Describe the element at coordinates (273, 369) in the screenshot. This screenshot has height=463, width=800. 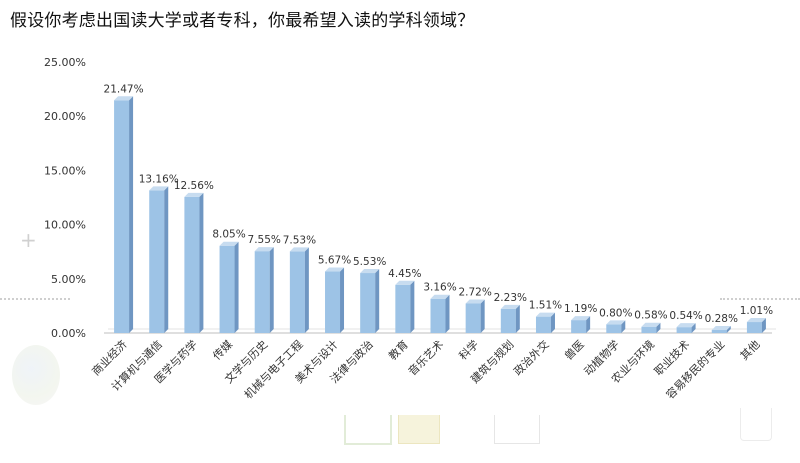
I see `category-label: 机械与电子工程` at that location.